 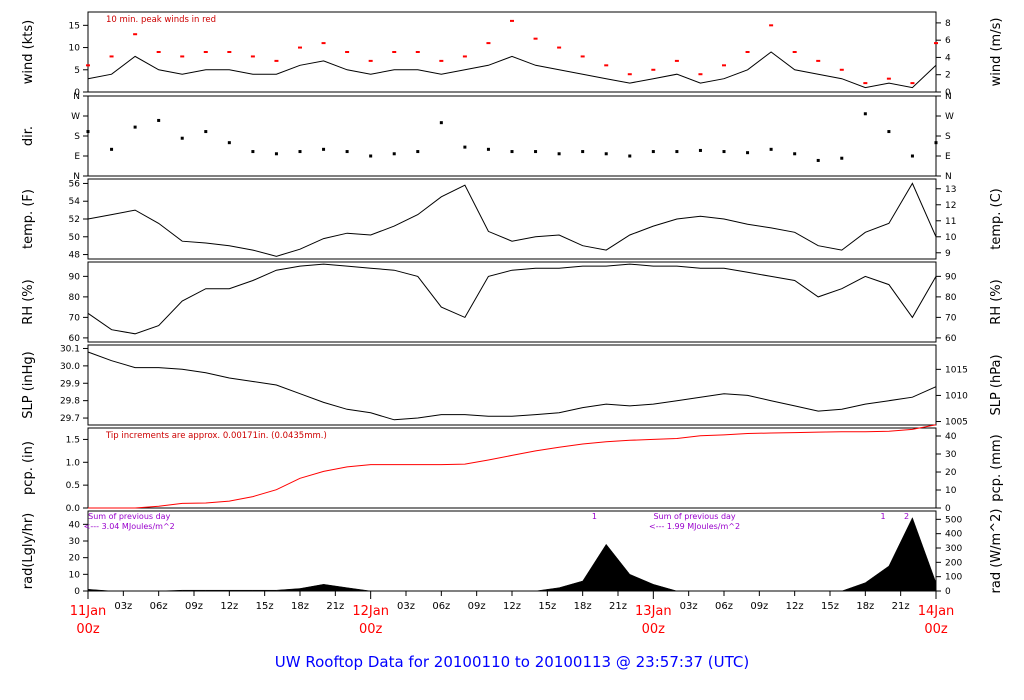 I want to click on y-tick-label-slp: 30.1, so click(x=70, y=349).